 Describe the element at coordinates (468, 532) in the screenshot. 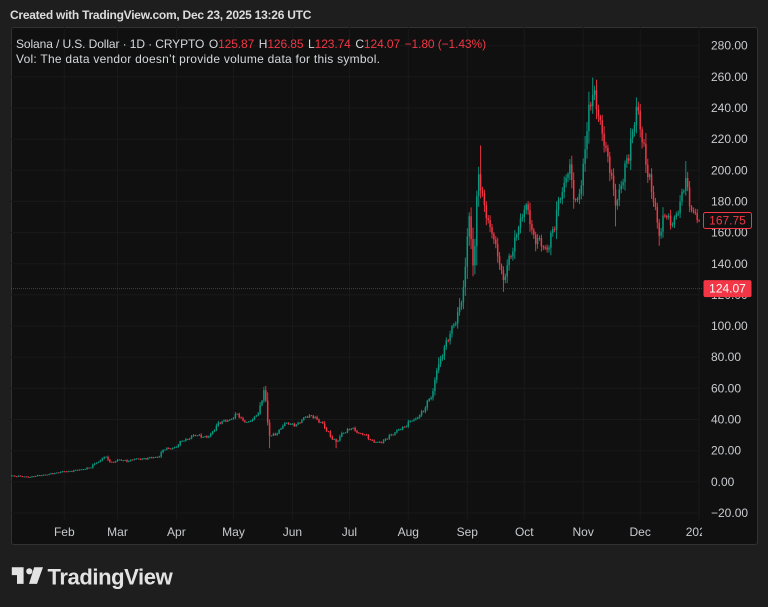

I see `svg-text: Sep` at that location.